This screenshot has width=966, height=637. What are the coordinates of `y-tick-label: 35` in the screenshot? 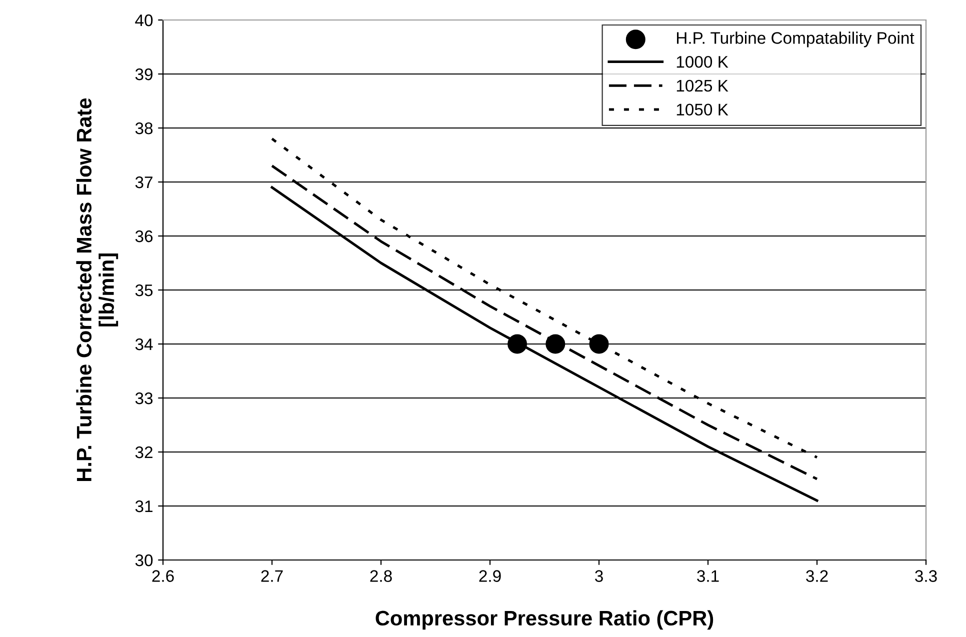 It's located at (144, 290).